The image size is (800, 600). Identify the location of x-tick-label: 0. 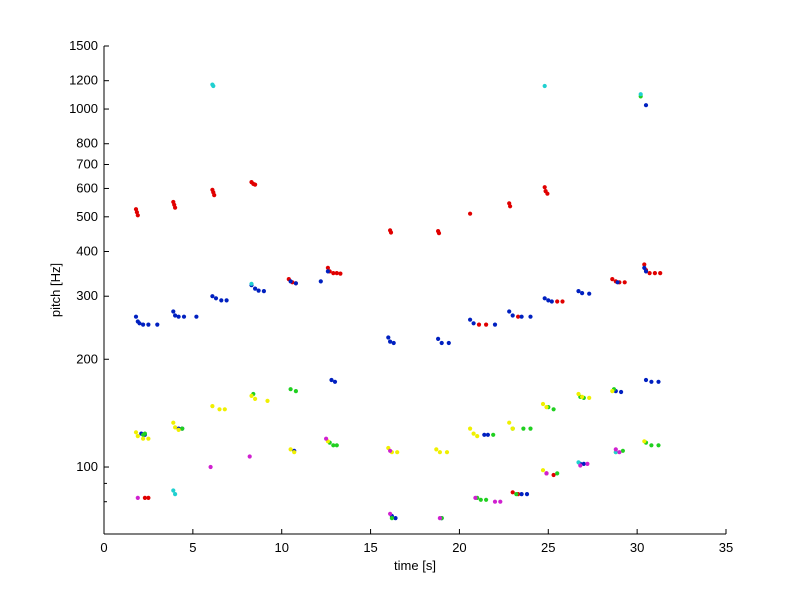
(103, 547).